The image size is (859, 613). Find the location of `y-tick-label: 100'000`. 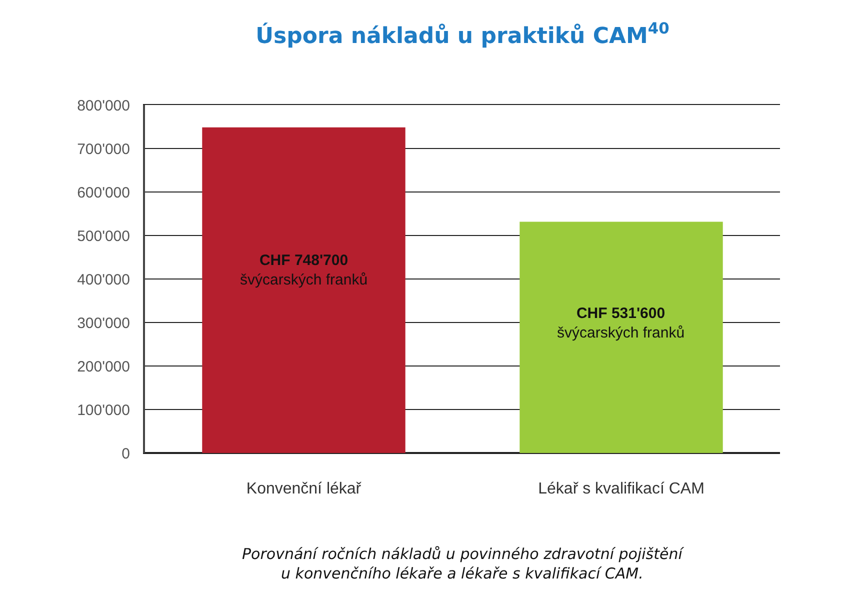

y-tick-label: 100'000 is located at coordinates (103, 410).